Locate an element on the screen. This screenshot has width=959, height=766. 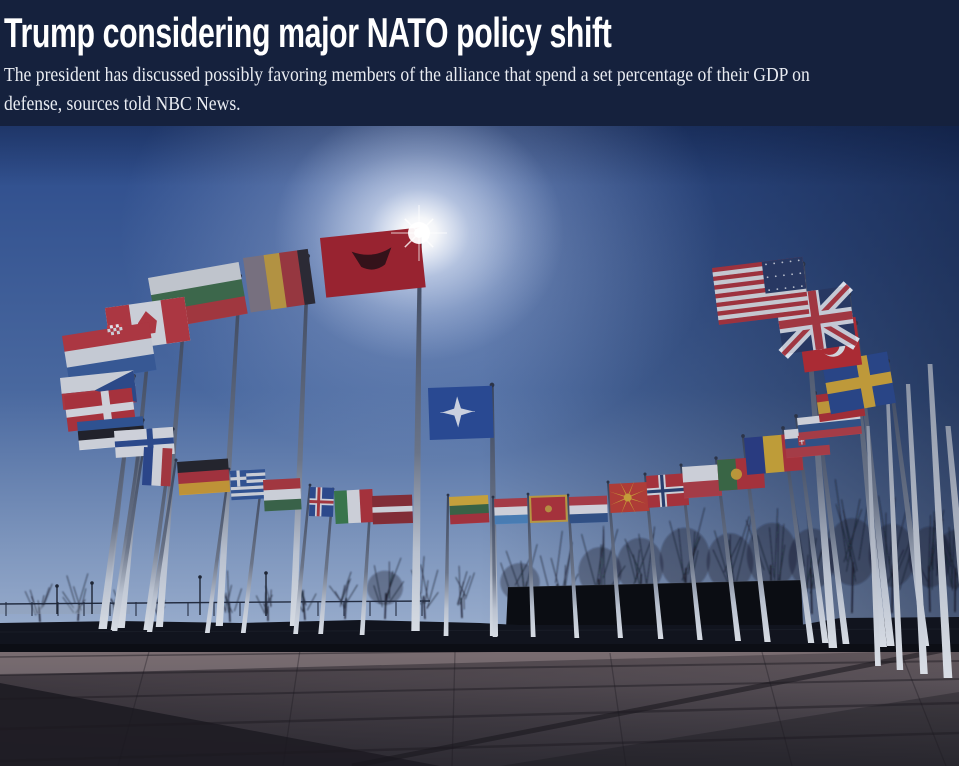
monument is located at coordinates (654, 604).